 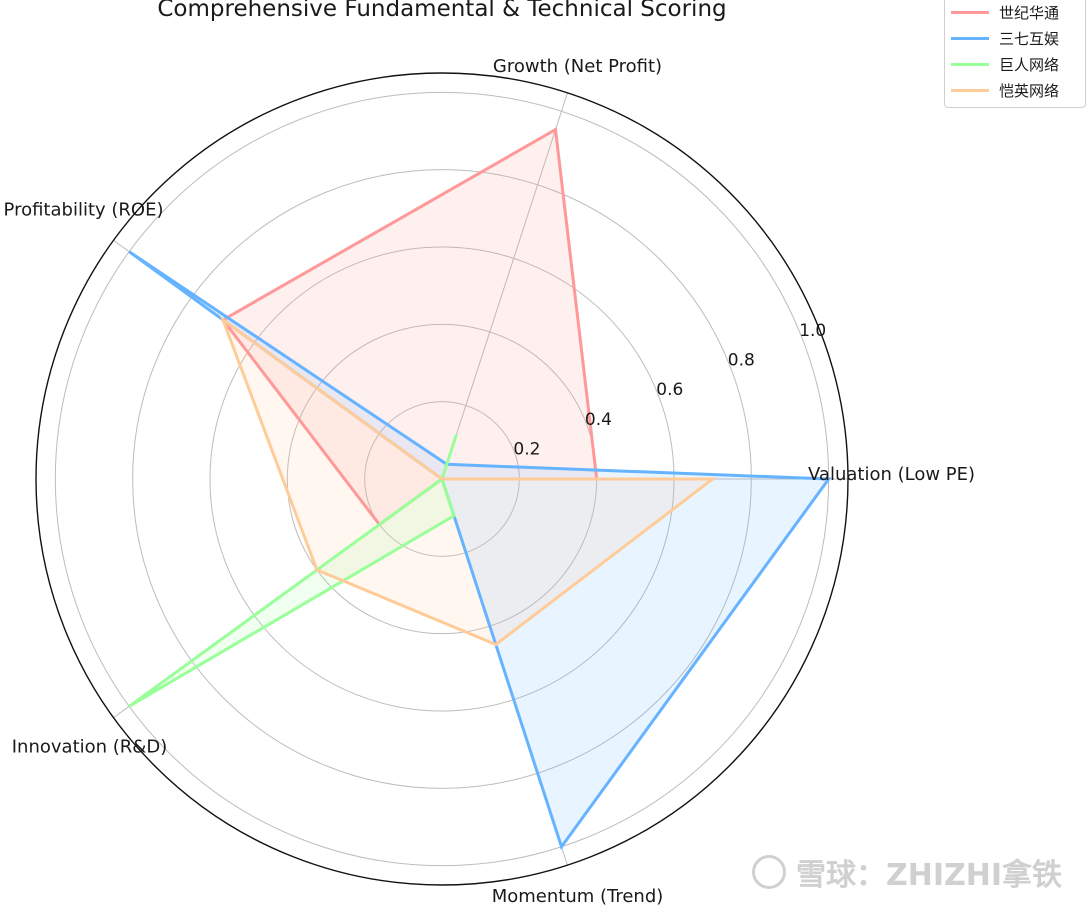 What do you see at coordinates (578, 896) in the screenshot?
I see `axis-label: Momentum (Trend)` at bounding box center [578, 896].